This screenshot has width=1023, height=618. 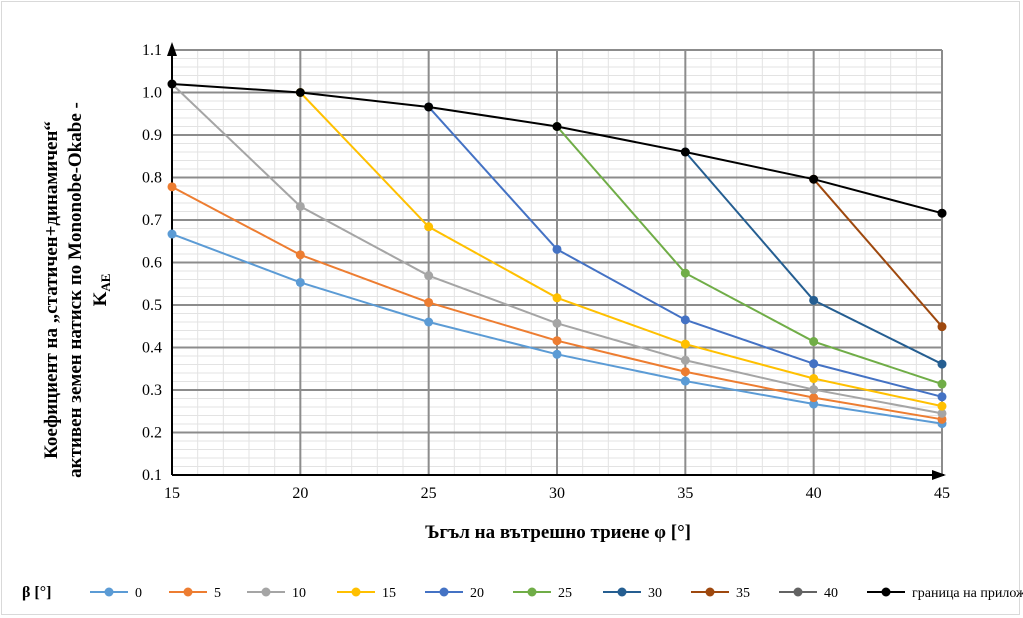 I want to click on legend-item: 15, so click(x=366, y=593).